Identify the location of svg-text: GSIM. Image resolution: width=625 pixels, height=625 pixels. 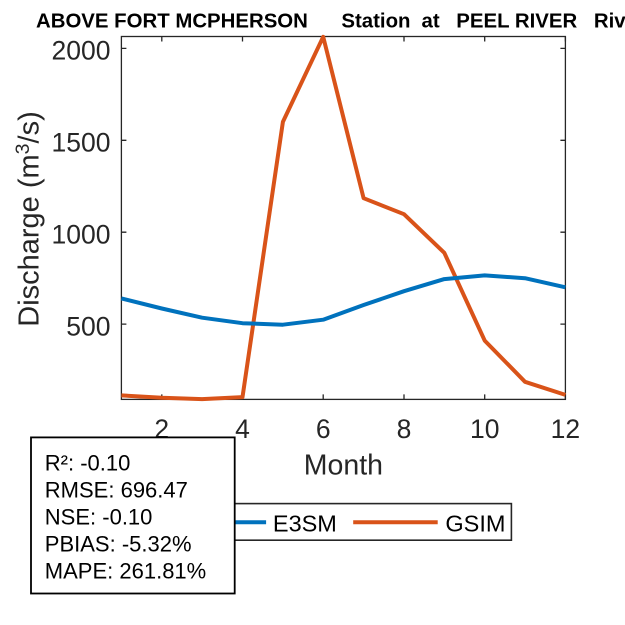
(475, 523).